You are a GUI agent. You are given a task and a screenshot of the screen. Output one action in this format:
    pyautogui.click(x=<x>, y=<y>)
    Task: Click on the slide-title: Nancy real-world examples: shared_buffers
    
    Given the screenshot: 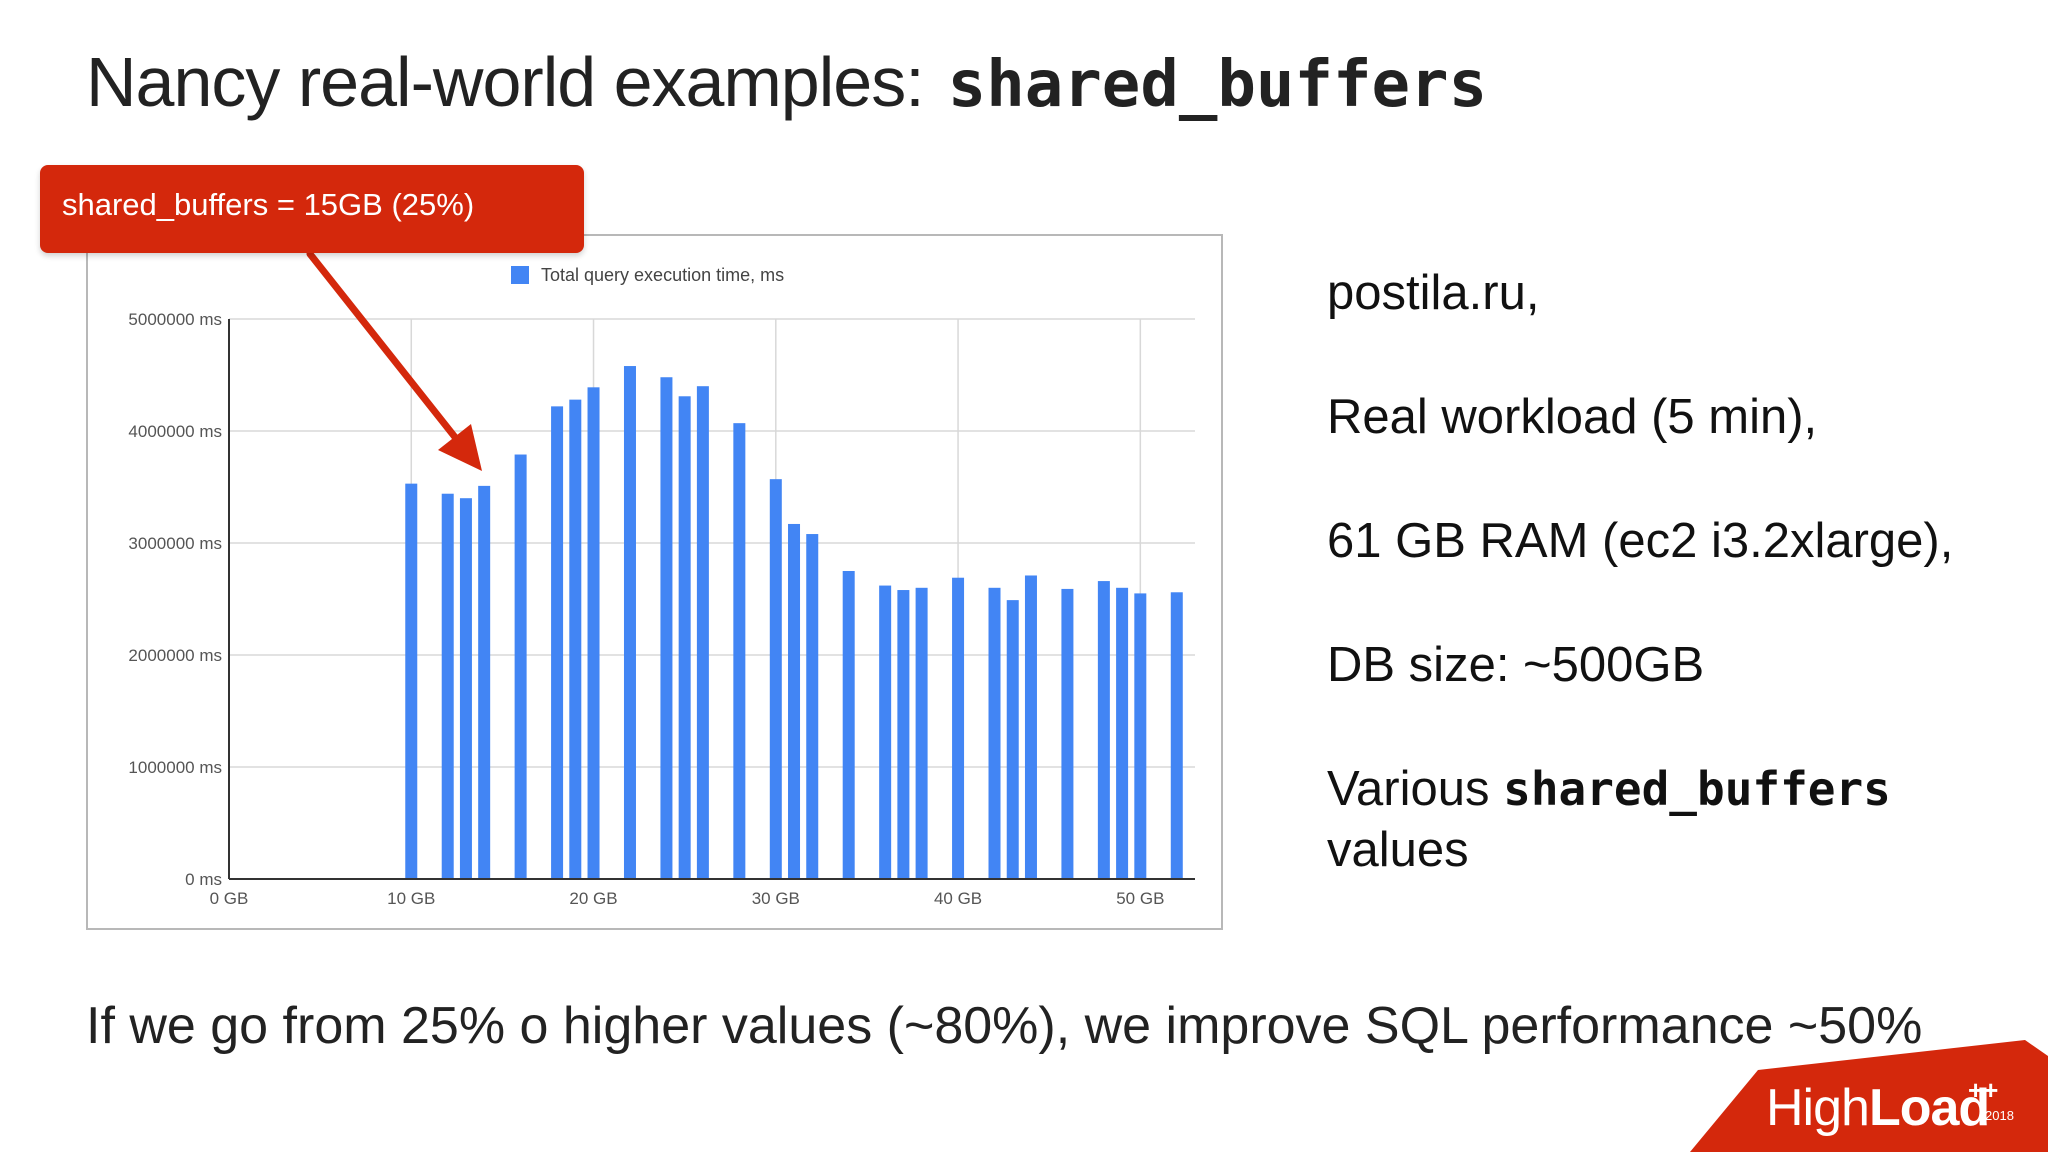 What is the action you would take?
    pyautogui.click(x=786, y=82)
    